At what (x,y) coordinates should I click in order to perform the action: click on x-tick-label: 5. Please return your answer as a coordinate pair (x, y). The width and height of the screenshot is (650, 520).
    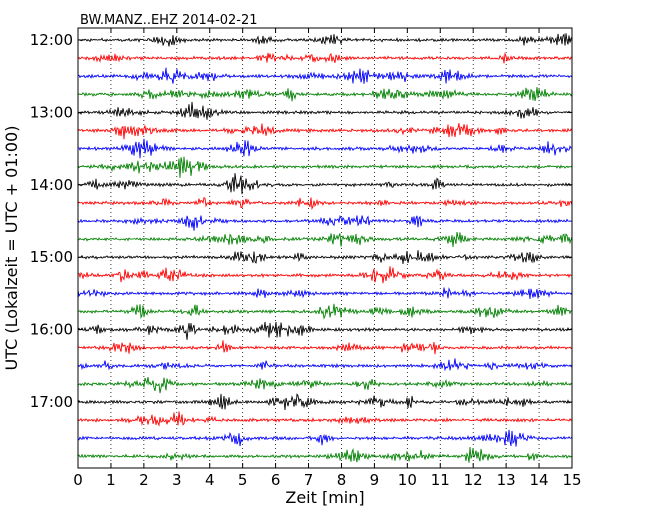
    Looking at the image, I should click on (243, 480).